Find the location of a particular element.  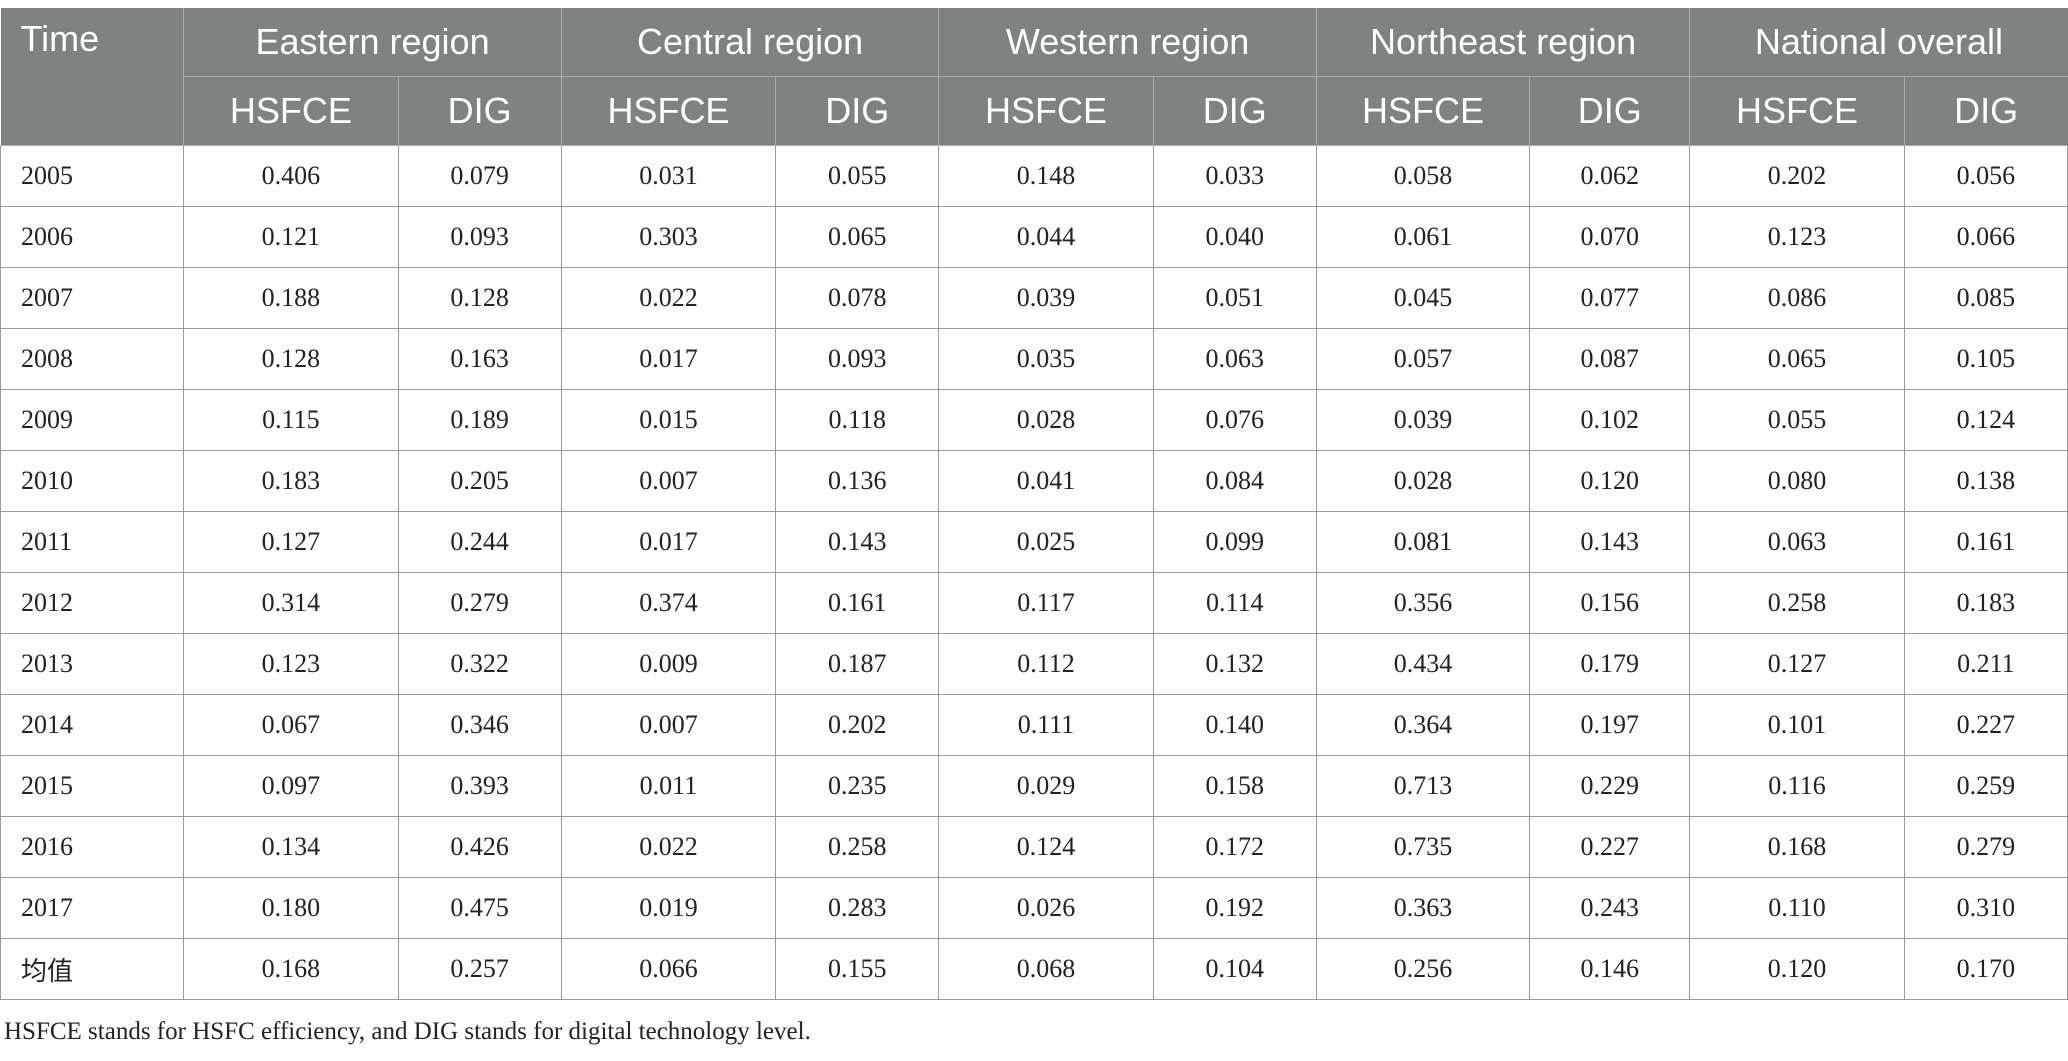

region-header-northeast: Northeast region is located at coordinates (1503, 42).